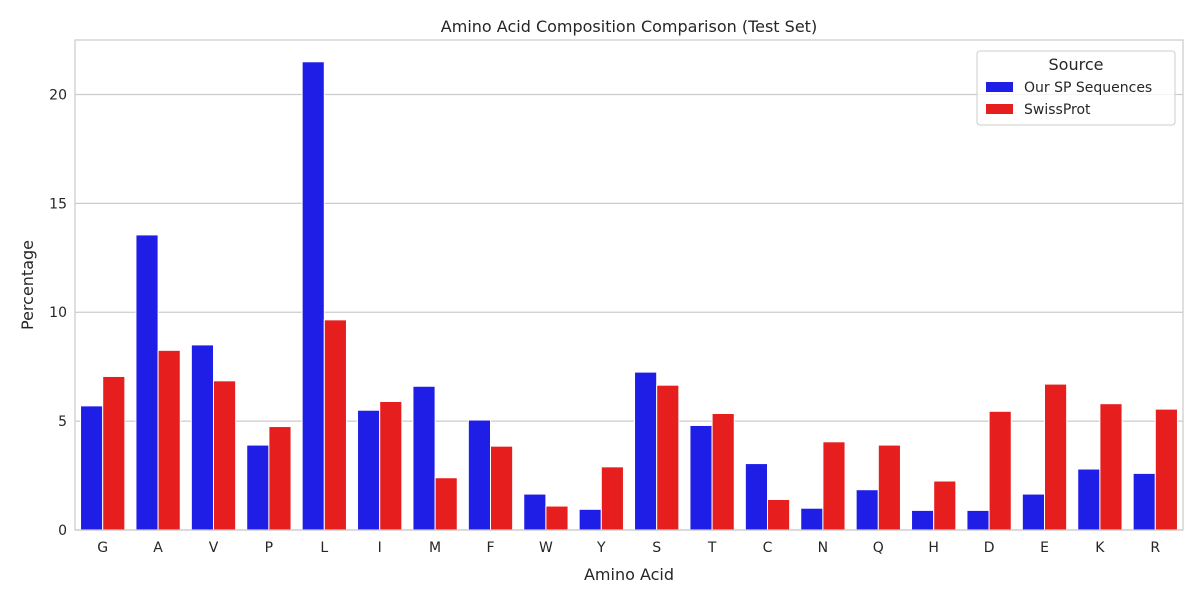 The height and width of the screenshot is (600, 1200). What do you see at coordinates (1088, 88) in the screenshot?
I see `legend-label: Our SP Sequences` at bounding box center [1088, 88].